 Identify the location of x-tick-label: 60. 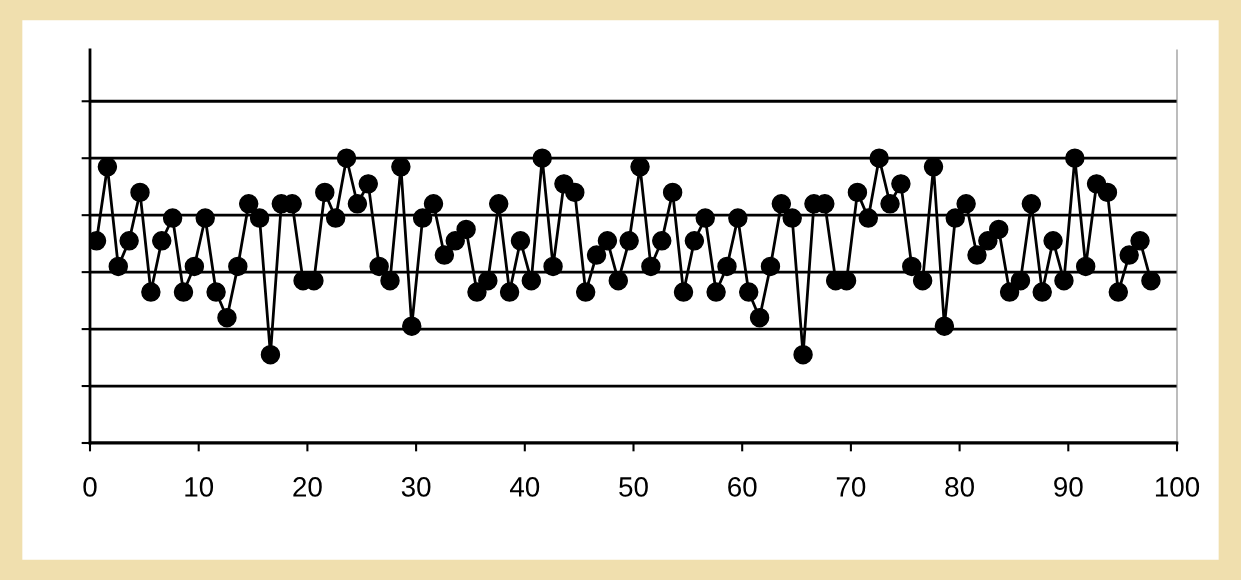
(742, 487).